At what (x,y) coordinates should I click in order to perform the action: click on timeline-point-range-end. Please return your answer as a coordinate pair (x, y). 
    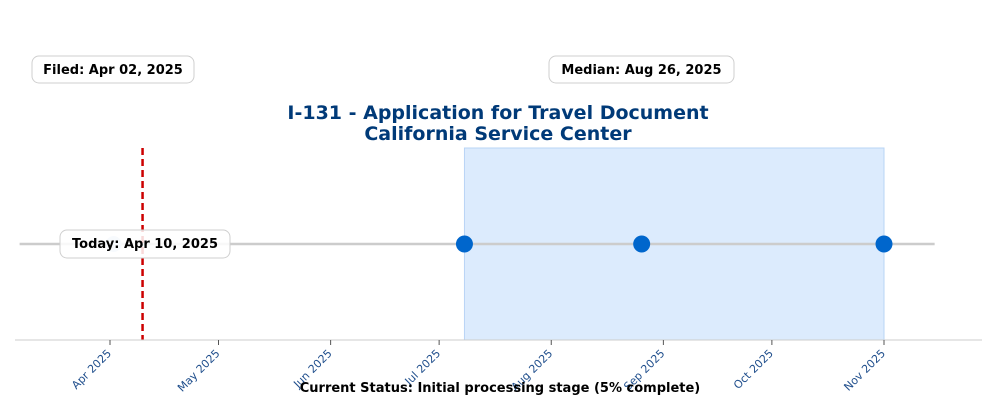
    Looking at the image, I should click on (884, 244).